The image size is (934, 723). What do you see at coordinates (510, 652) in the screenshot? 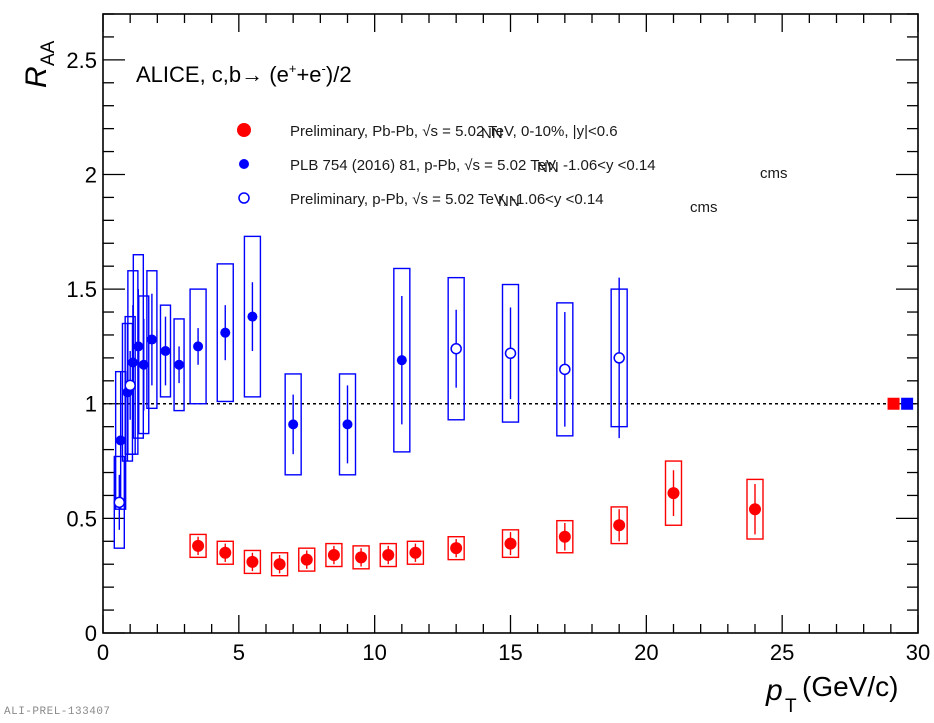
I see `x-tick-label: 15` at bounding box center [510, 652].